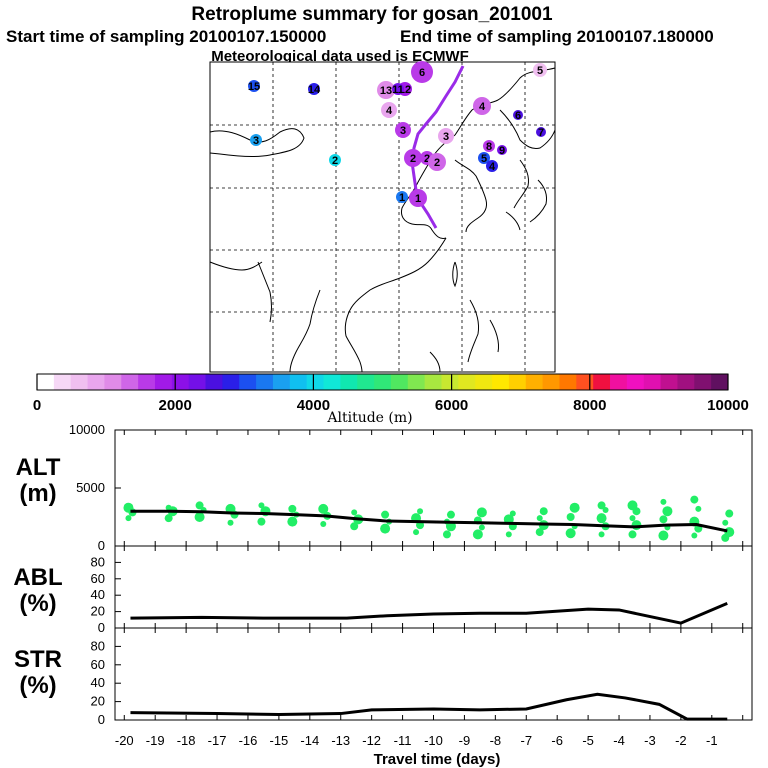 The image size is (768, 768). I want to click on alt-ytick-label: 10000, so click(87, 429).